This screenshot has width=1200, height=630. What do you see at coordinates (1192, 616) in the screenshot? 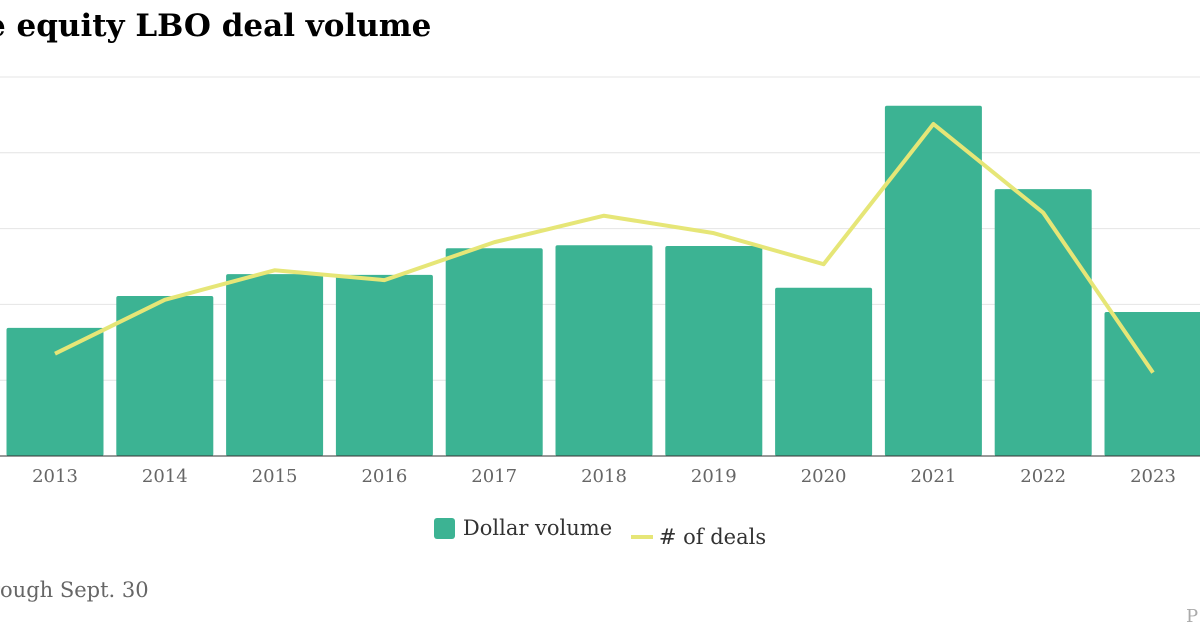
I see `source-credit: P` at bounding box center [1192, 616].